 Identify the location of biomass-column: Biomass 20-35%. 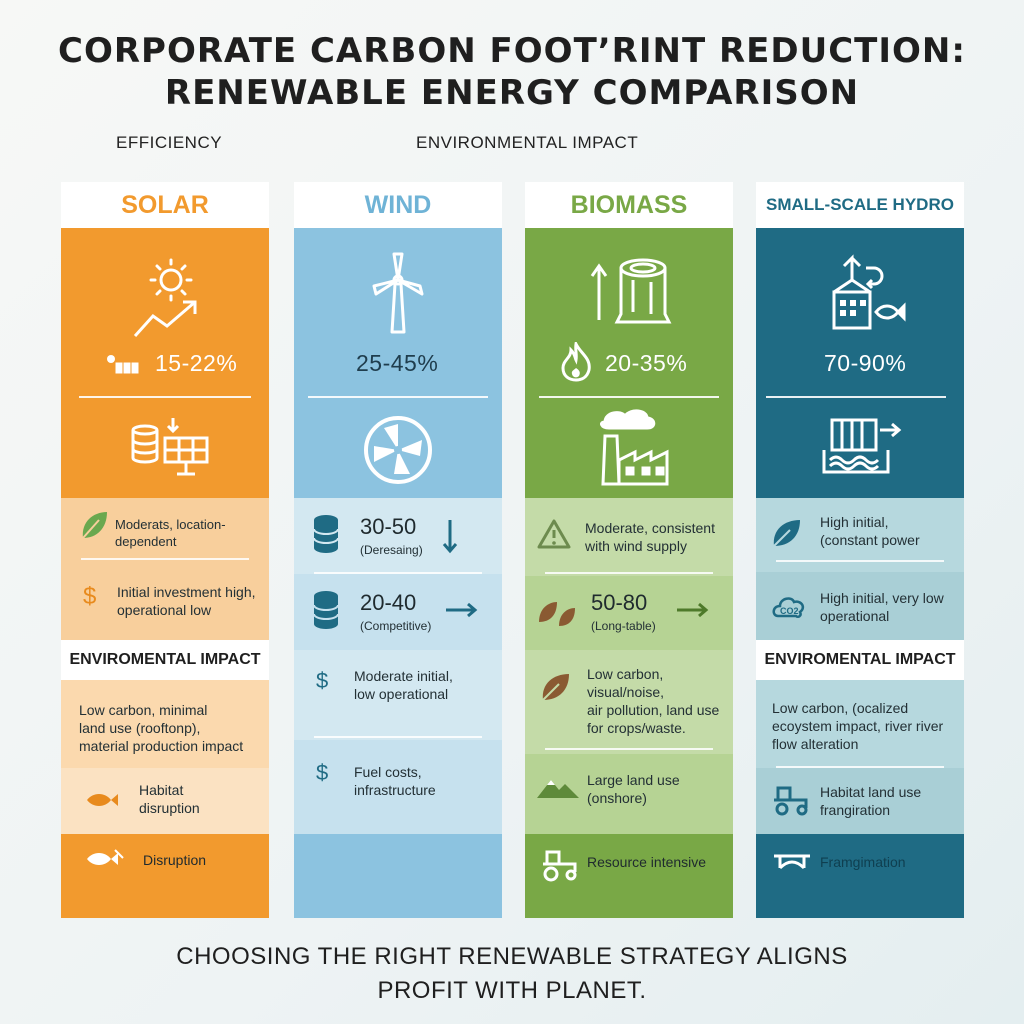
(629, 550).